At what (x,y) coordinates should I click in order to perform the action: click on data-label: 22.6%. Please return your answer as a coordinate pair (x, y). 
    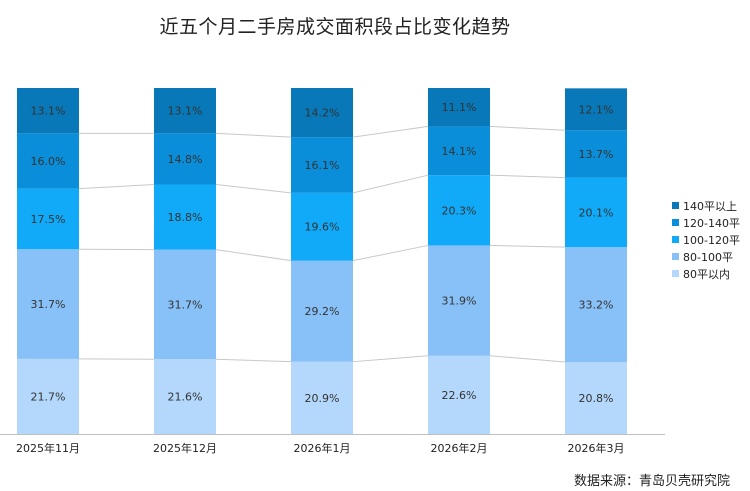
    Looking at the image, I should click on (459, 395).